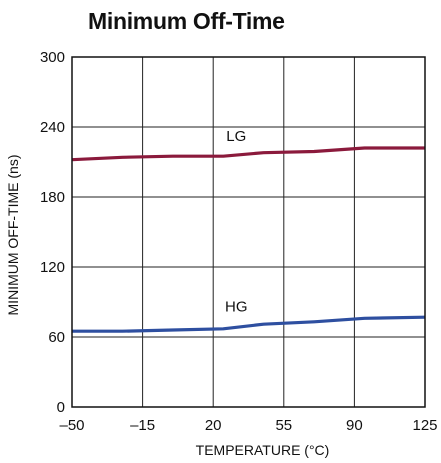  Describe the element at coordinates (142, 425) in the screenshot. I see `x-tick-label: –15` at that location.